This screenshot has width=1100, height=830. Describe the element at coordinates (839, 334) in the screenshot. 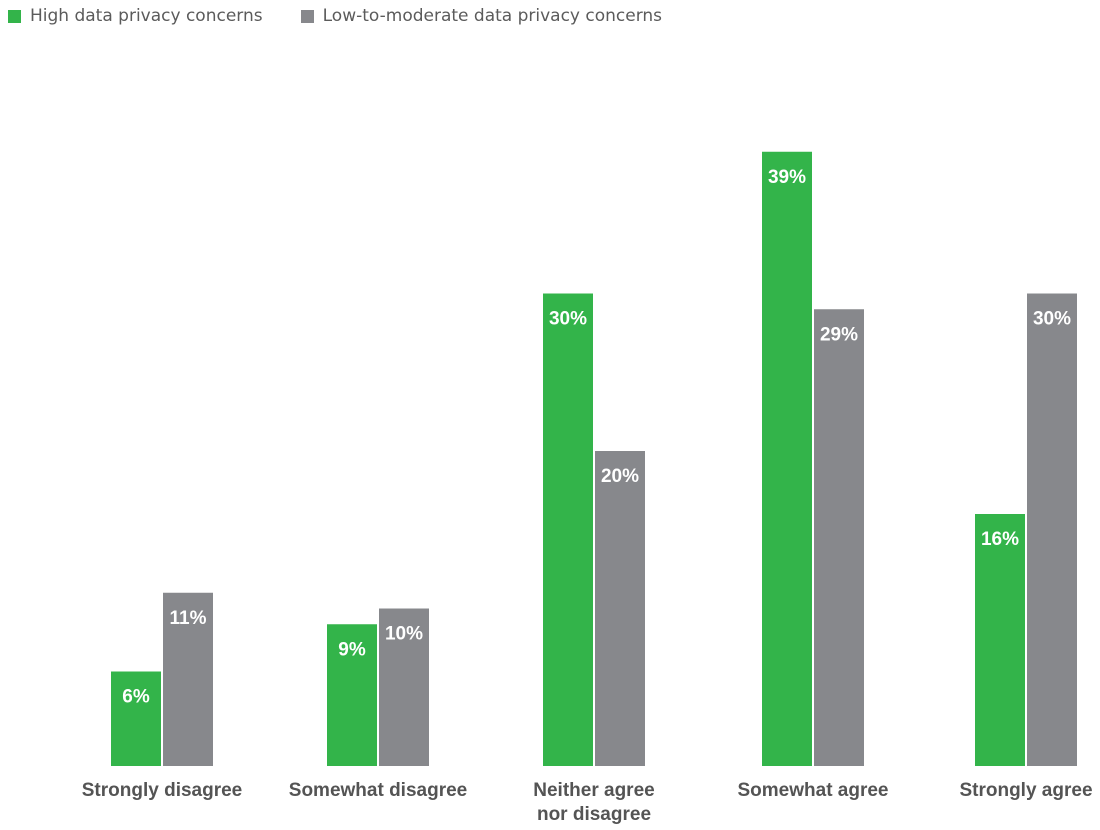

I see `data-label-somewhat-agree-series-2: 29%` at that location.